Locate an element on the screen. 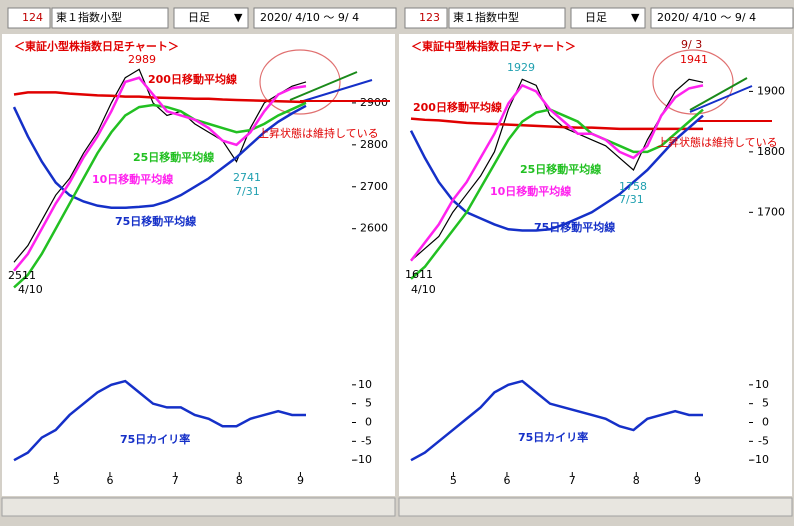 The image size is (794, 526). annotation: 1929 is located at coordinates (521, 67).